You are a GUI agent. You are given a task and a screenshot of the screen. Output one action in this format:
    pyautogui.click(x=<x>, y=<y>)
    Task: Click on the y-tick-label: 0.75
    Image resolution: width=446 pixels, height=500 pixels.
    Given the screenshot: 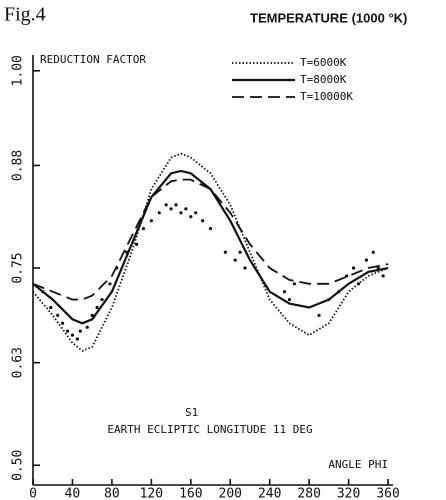 What is the action you would take?
    pyautogui.click(x=18, y=267)
    